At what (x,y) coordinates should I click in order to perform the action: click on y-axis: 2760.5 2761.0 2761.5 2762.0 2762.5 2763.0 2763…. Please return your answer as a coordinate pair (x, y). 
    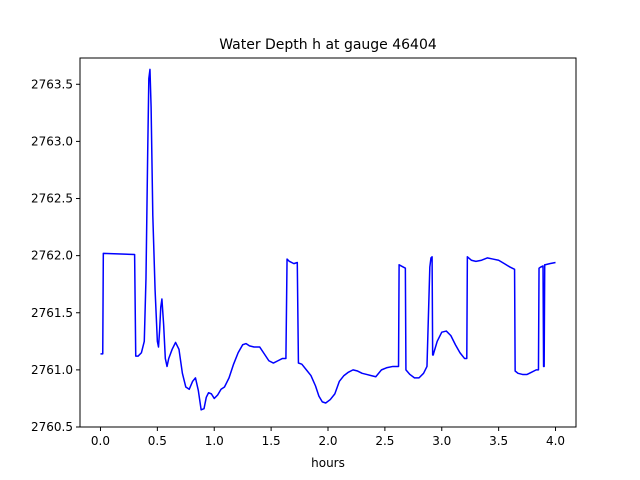
    Looking at the image, I should click on (55, 255).